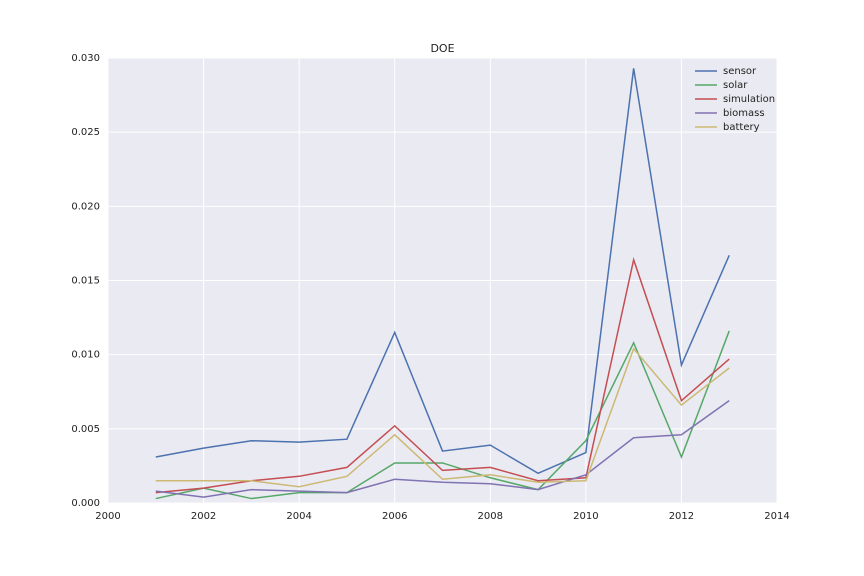  Describe the element at coordinates (85, 355) in the screenshot. I see `y-tick-label: 0.010` at that location.